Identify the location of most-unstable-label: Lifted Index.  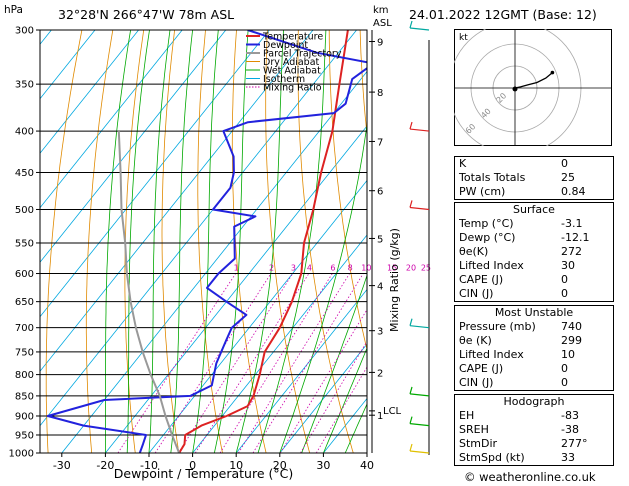
(491, 354).